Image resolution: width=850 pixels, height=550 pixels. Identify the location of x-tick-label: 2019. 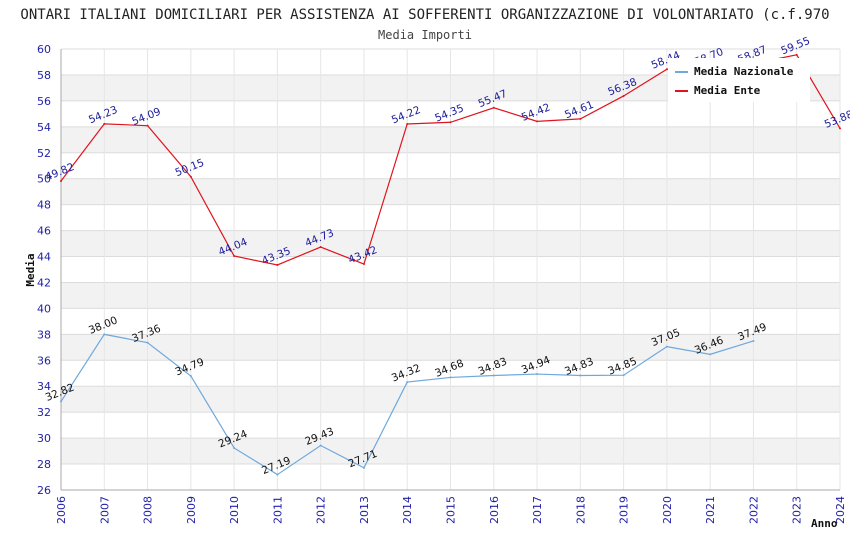
(624, 510).